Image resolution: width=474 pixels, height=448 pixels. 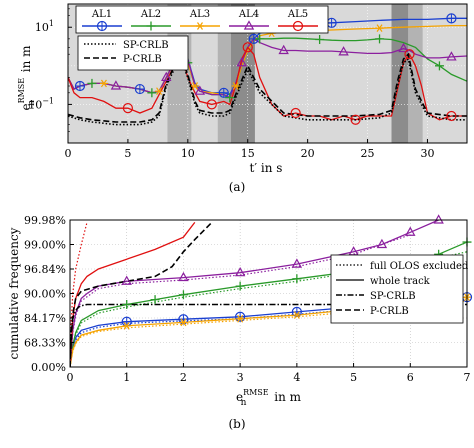 I want to click on x-tick-label-a: 10, so click(x=188, y=153).